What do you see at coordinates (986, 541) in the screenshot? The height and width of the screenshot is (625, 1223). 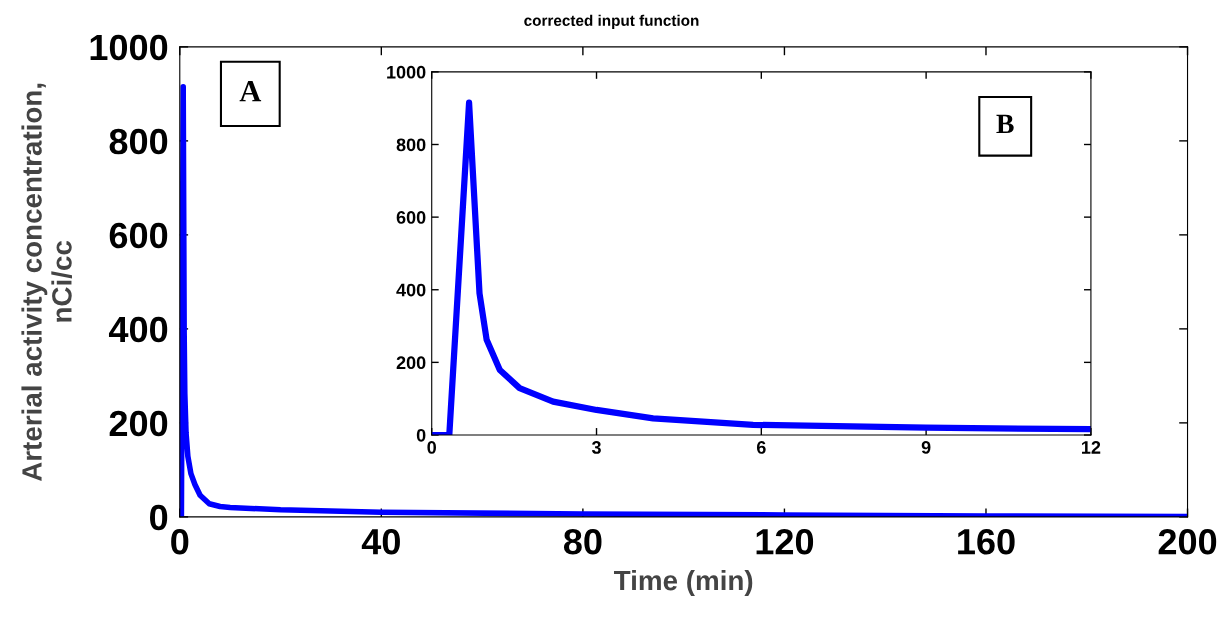 I see `x-tick-label: 160` at bounding box center [986, 541].